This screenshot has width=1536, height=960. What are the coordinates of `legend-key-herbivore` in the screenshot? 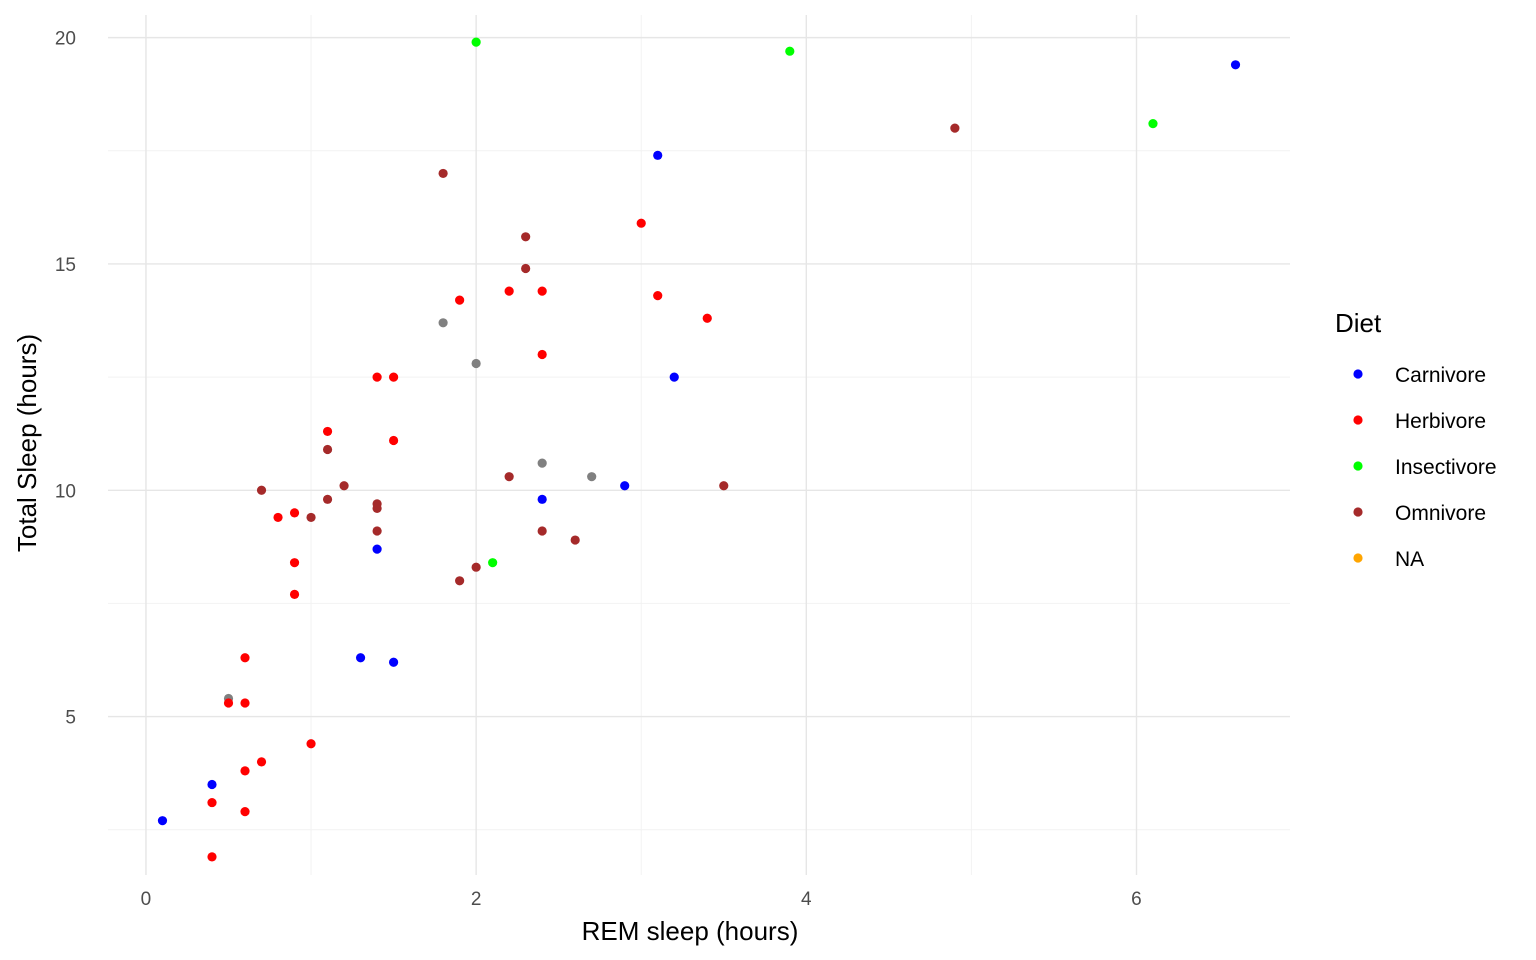 It's located at (1358, 420).